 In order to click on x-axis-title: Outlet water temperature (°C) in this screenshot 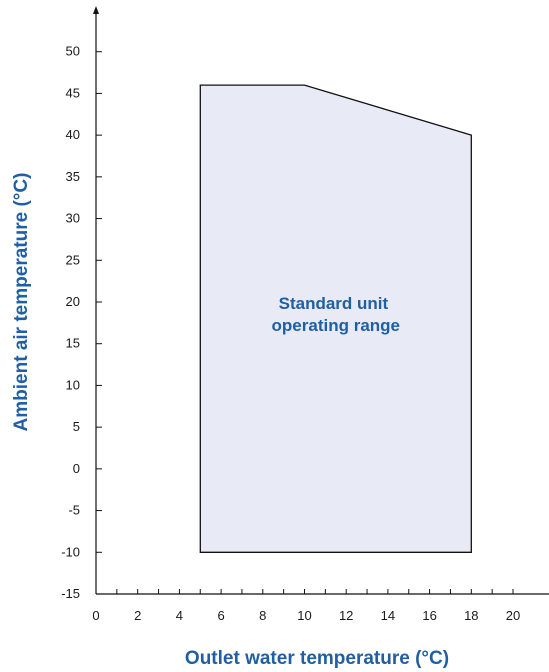, I will do `click(317, 658)`.